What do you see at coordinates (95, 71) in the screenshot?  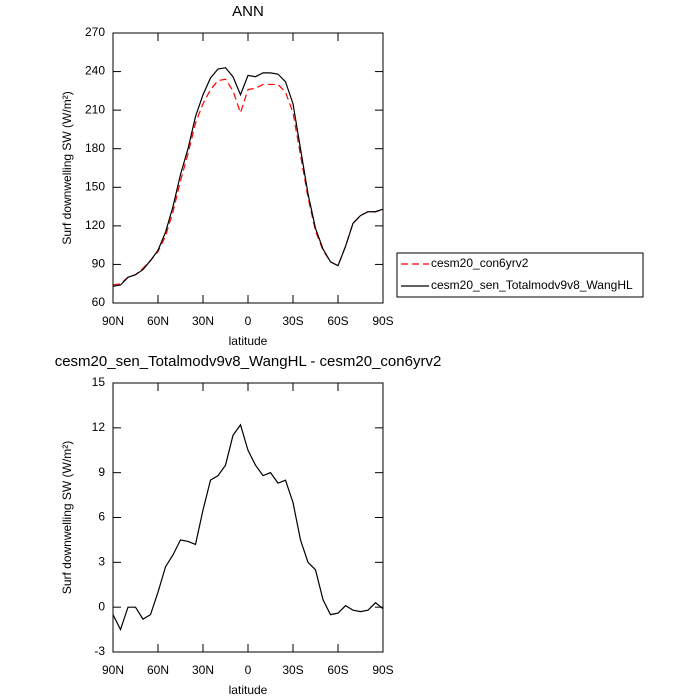 I see `y-tick-label: 240` at bounding box center [95, 71].